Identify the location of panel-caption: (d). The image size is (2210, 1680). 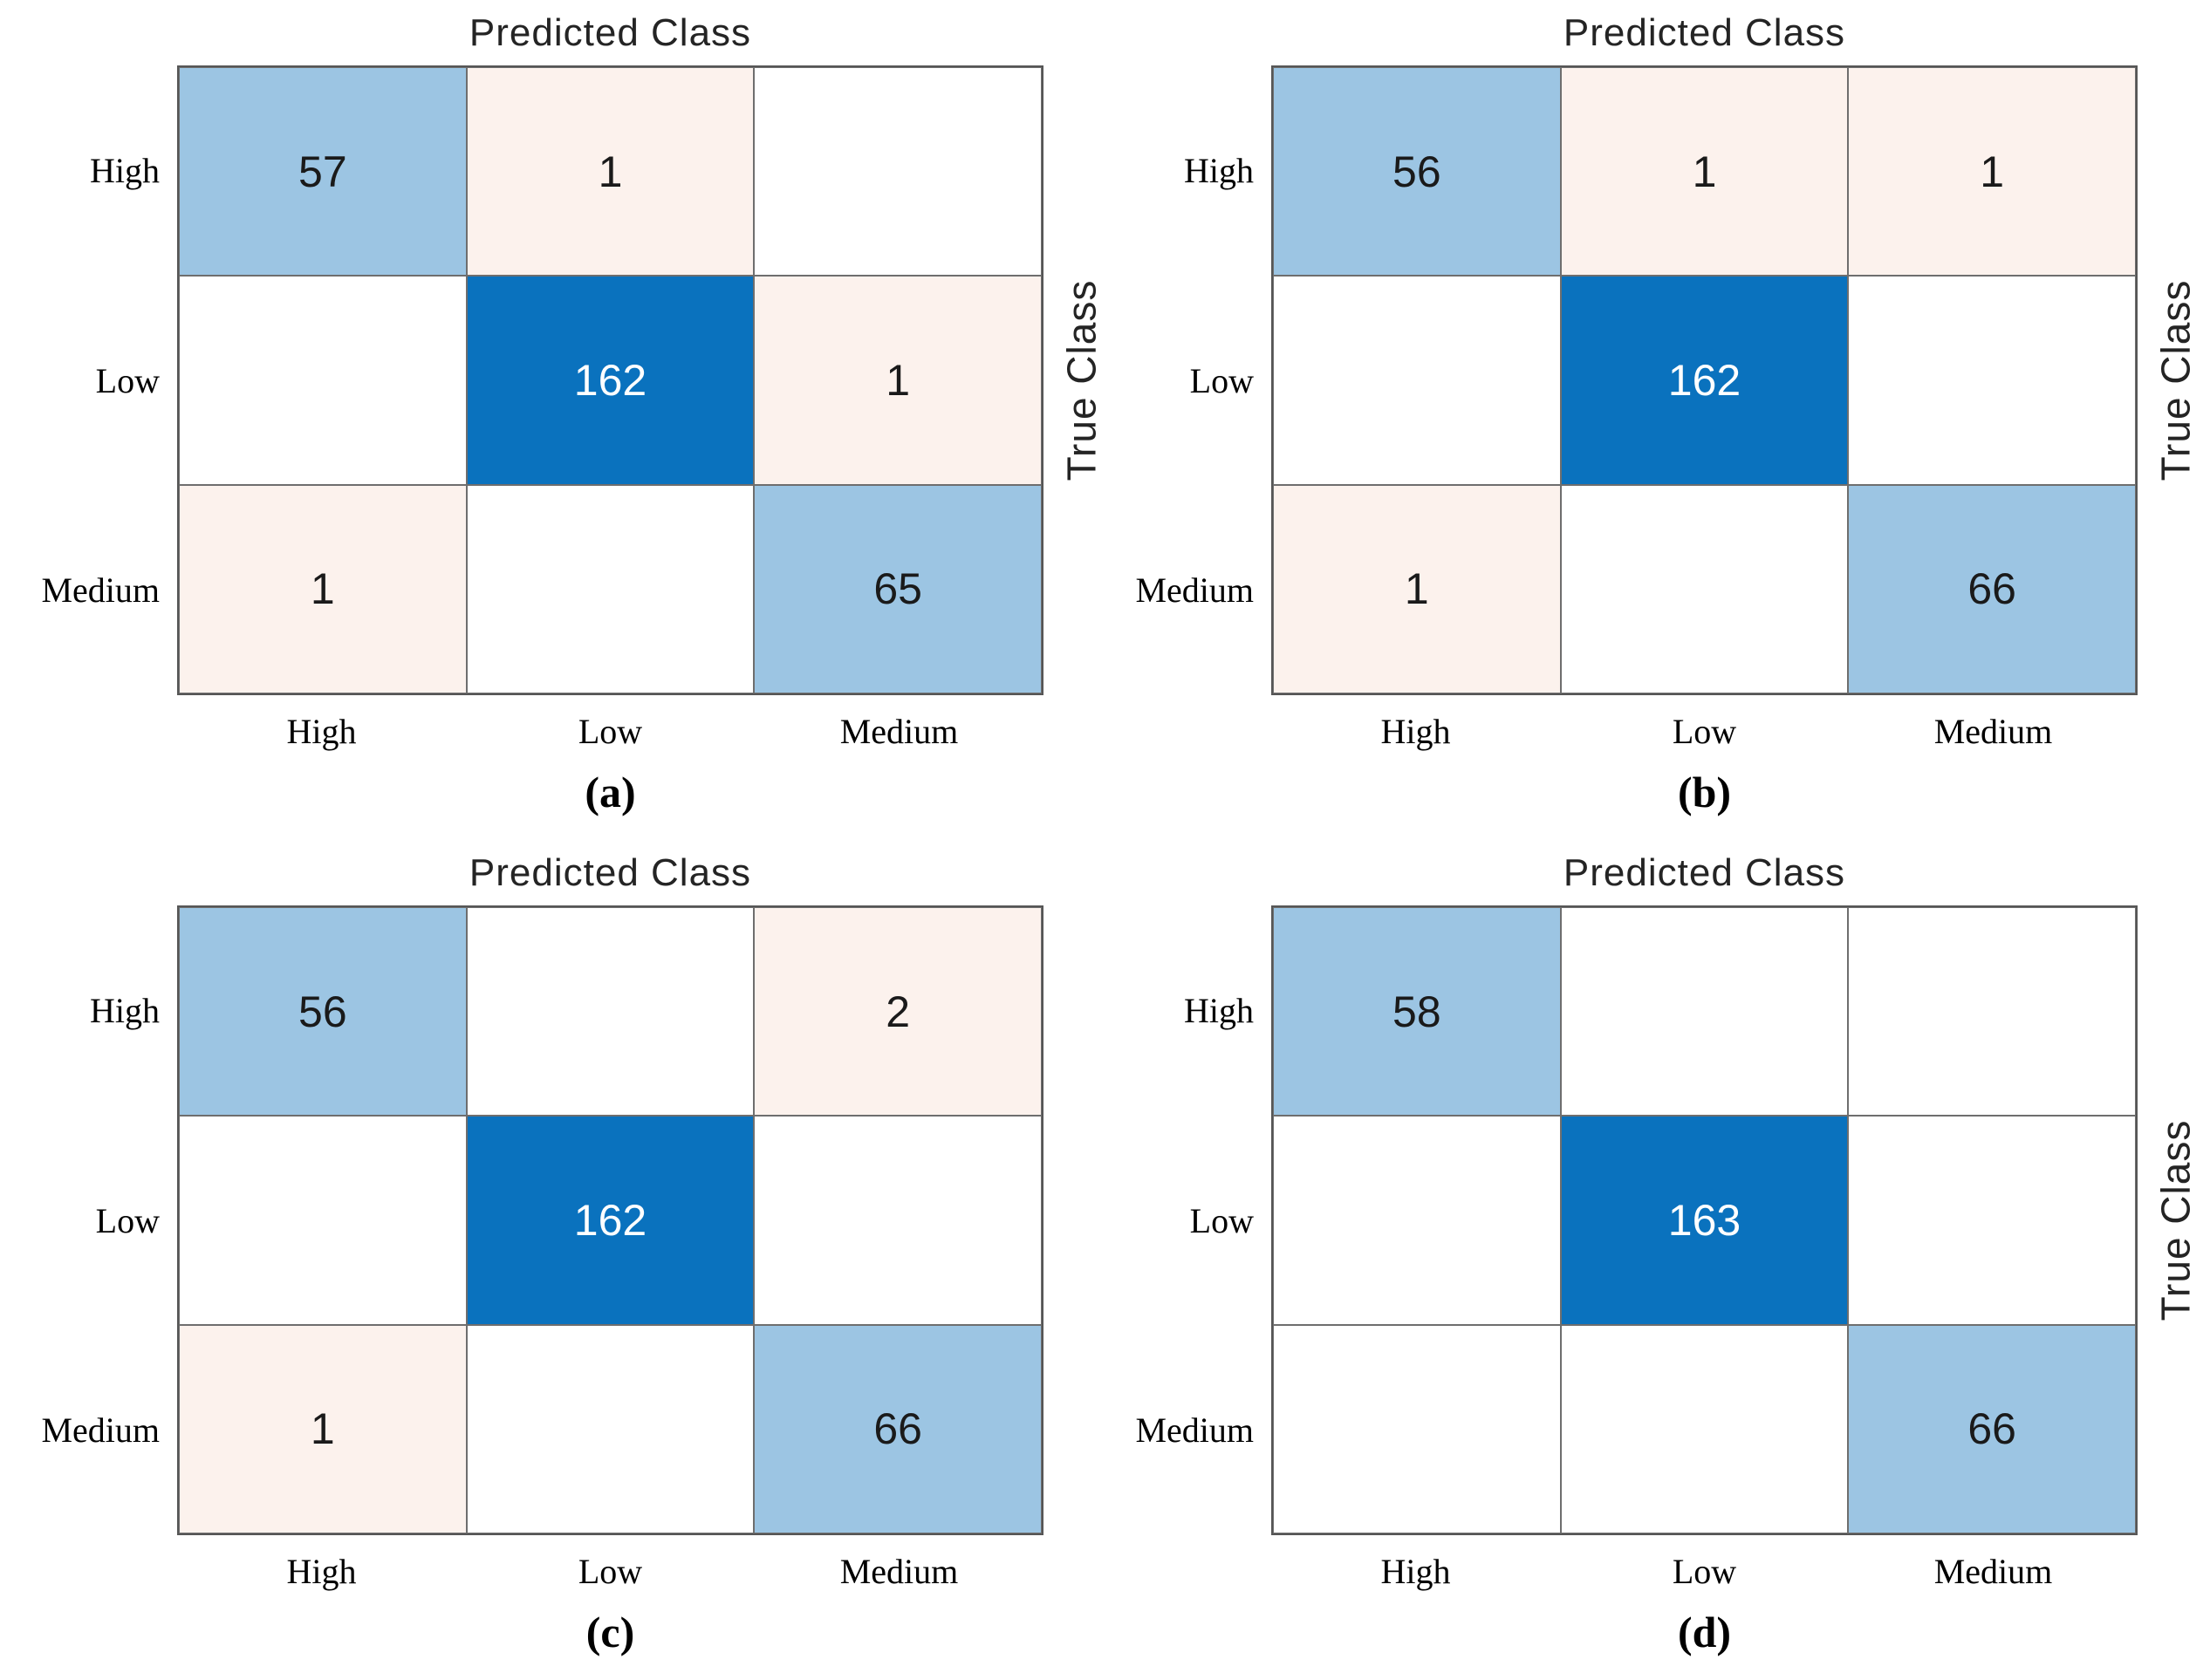
(1704, 1632).